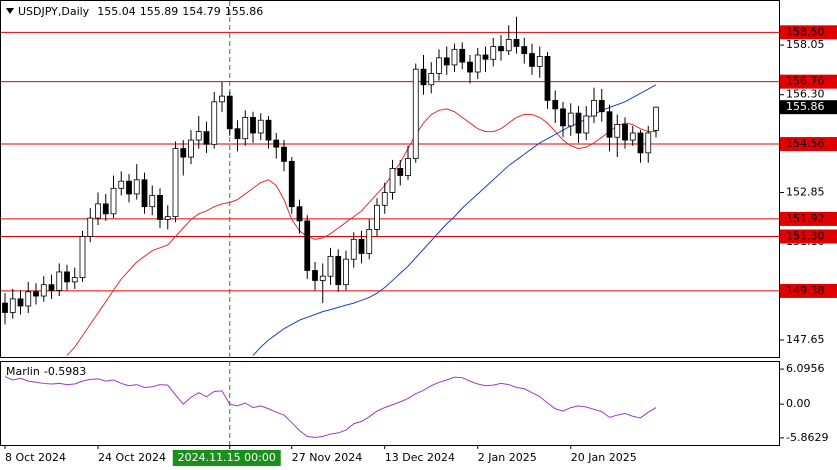  Describe the element at coordinates (805, 235) in the screenshot. I see `level-label: 151.30` at that location.